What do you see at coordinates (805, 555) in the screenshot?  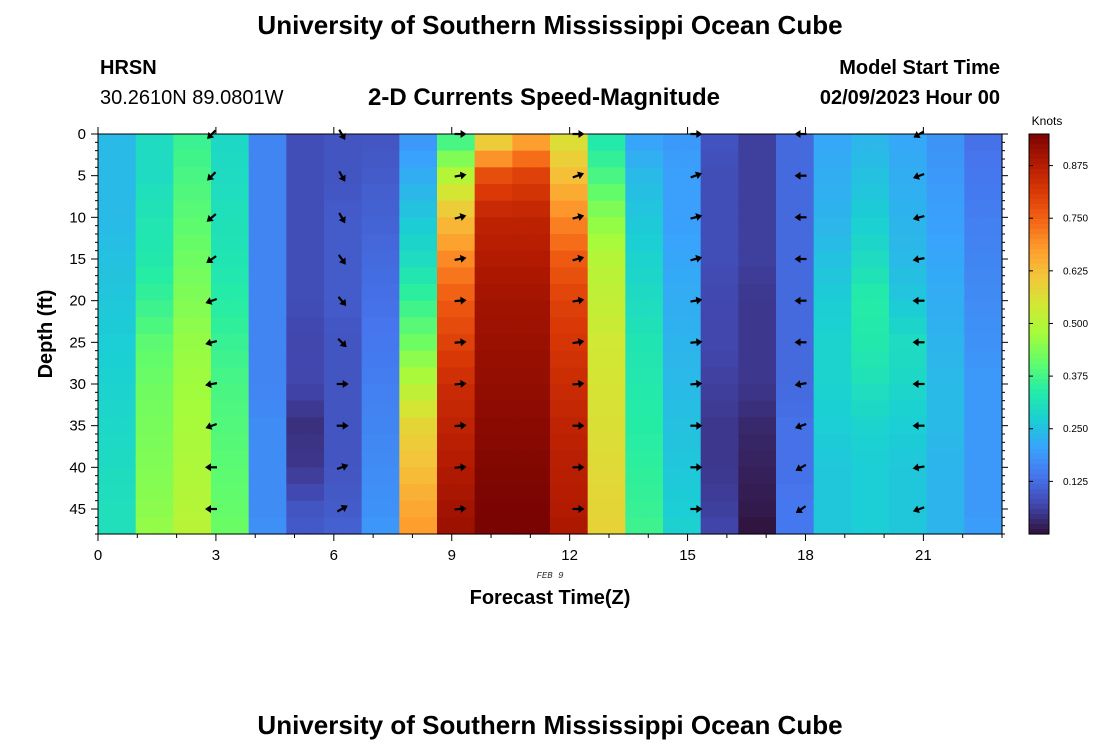 I see `x-tick-label: 18` at bounding box center [805, 555].